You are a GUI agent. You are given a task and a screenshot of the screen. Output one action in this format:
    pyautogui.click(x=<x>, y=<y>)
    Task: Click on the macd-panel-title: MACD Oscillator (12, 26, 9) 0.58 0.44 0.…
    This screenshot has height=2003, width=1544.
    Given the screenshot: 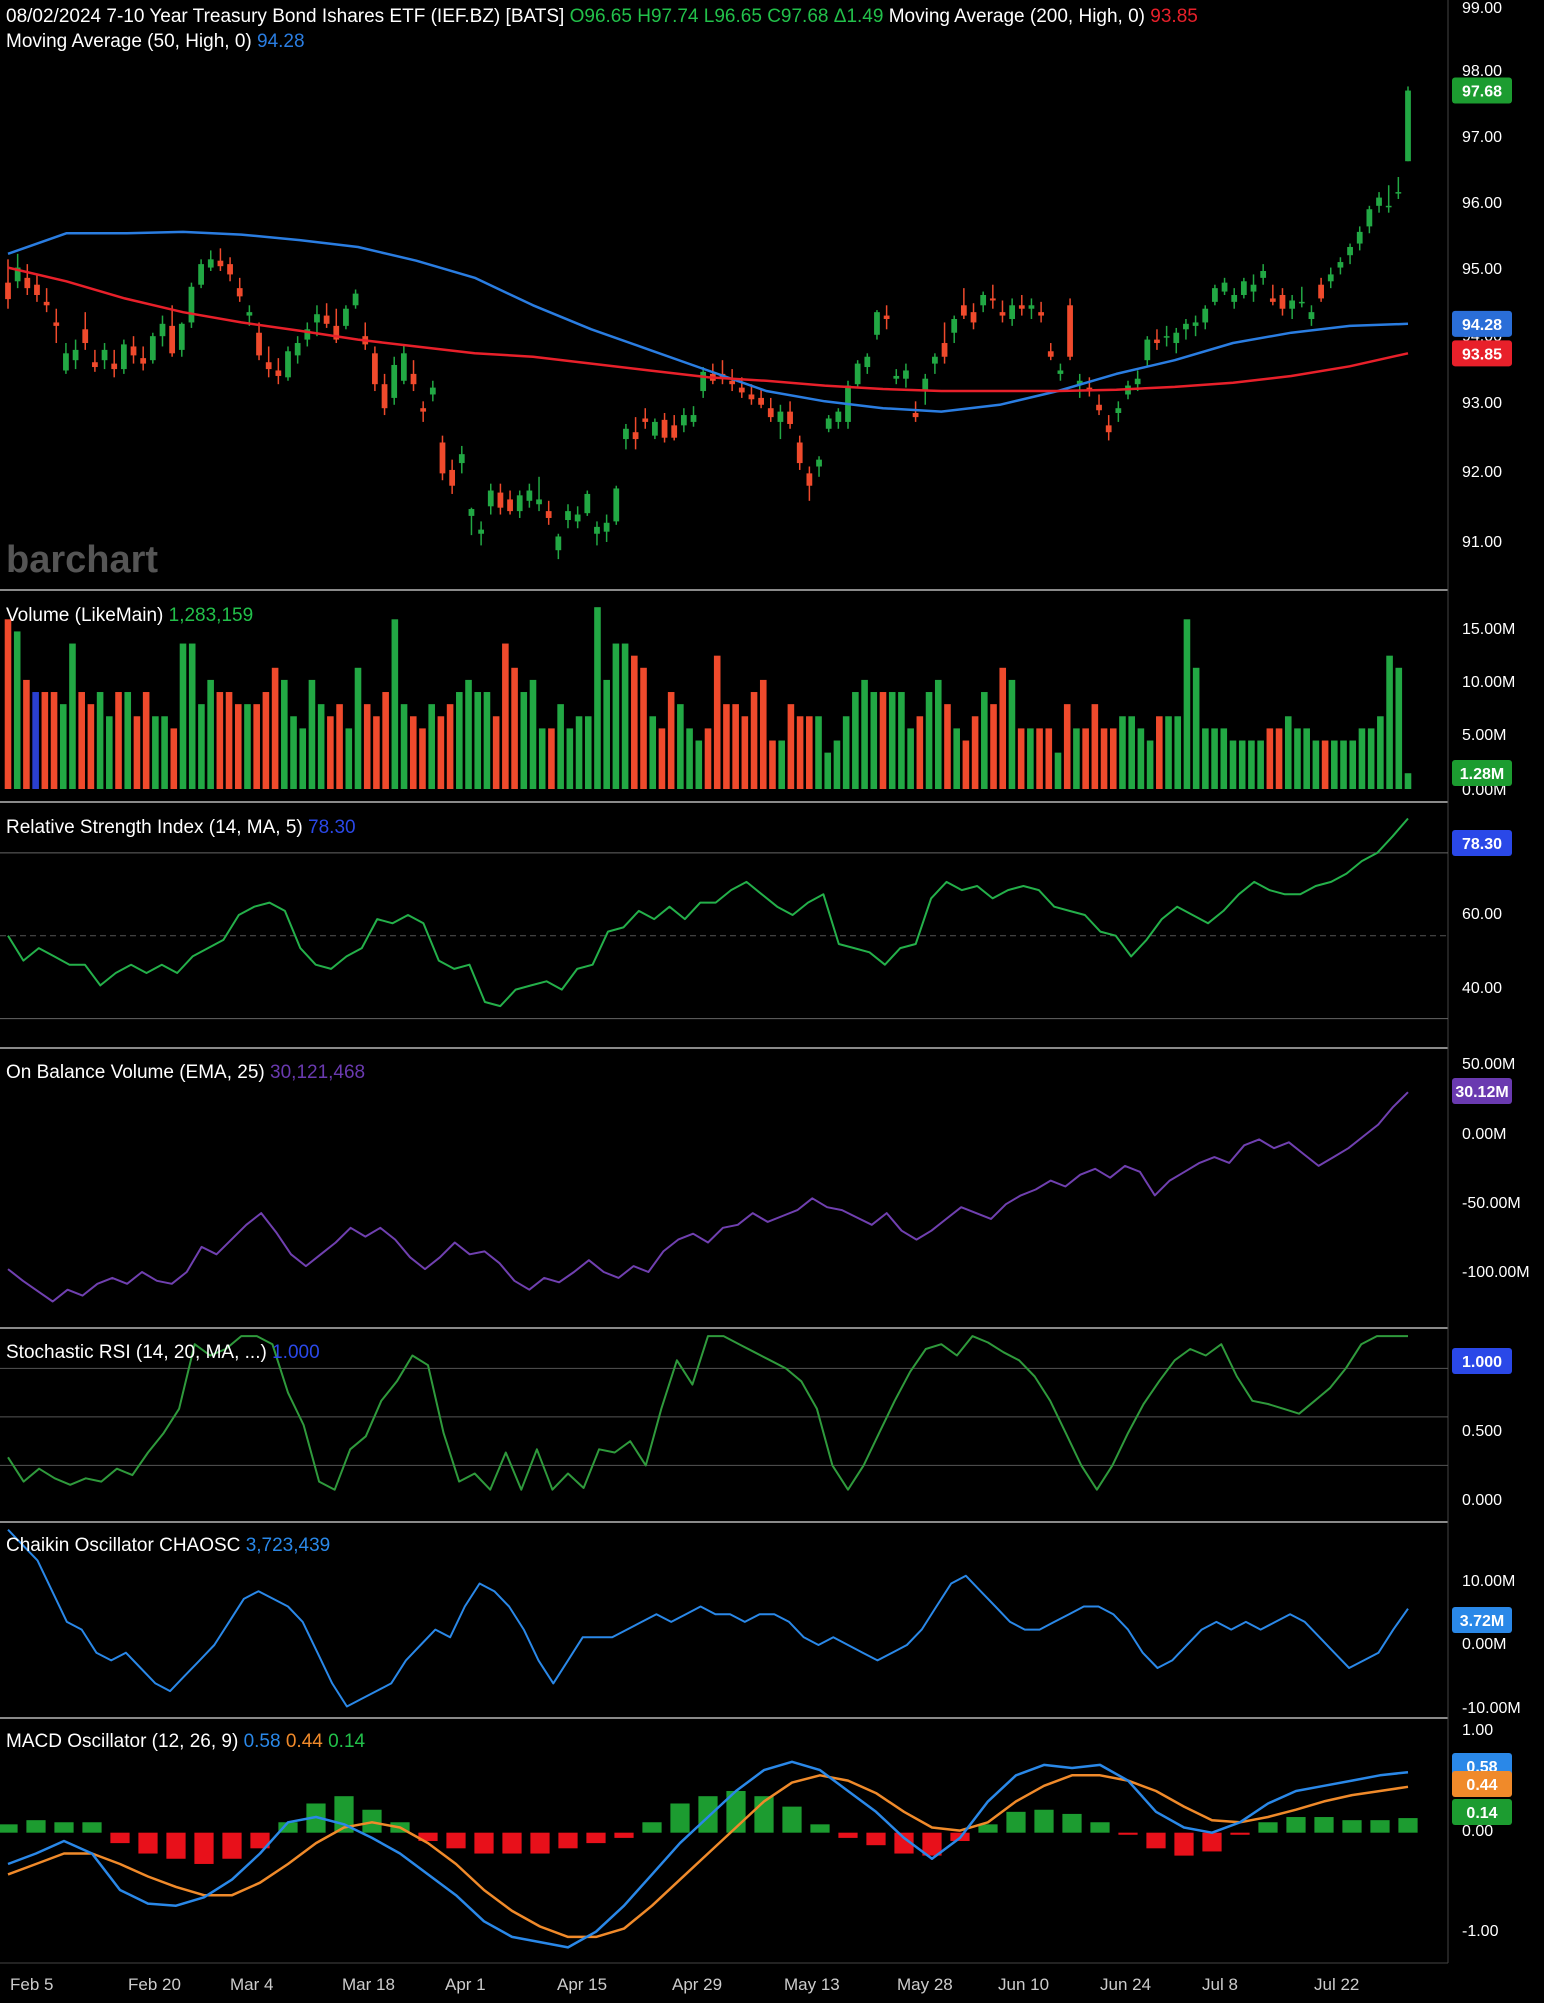 What is the action you would take?
    pyautogui.click(x=186, y=1741)
    